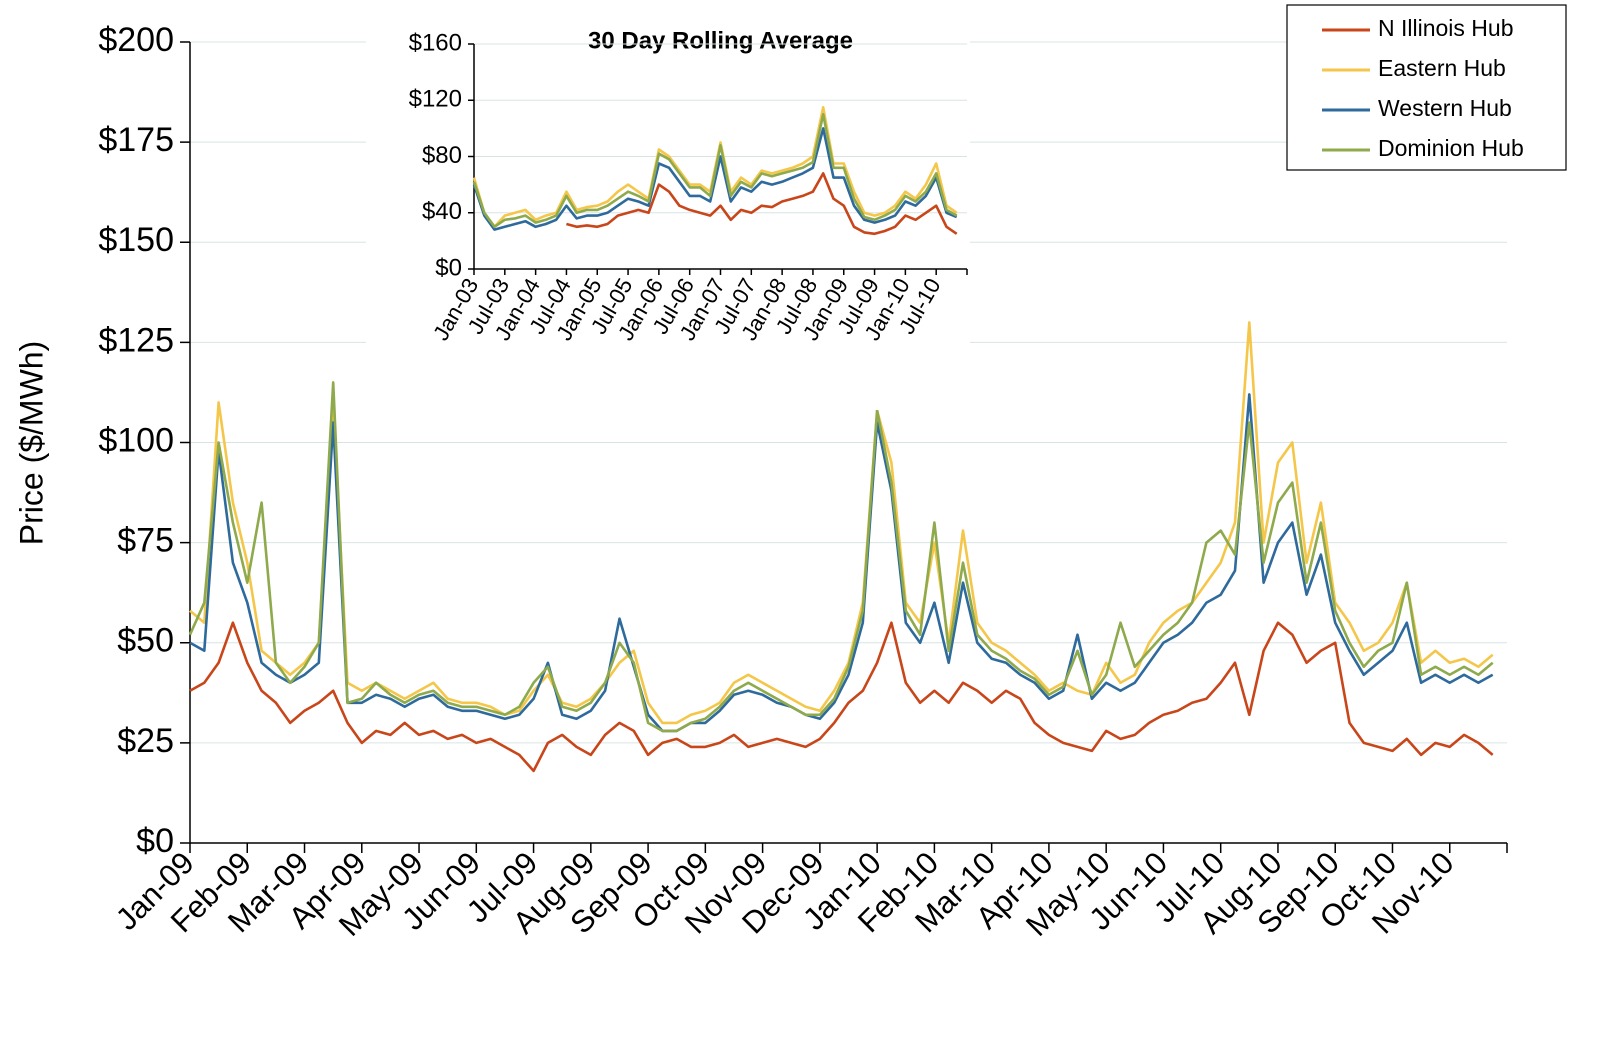 Image resolution: width=1616 pixels, height=1055 pixels. Describe the element at coordinates (442, 211) in the screenshot. I see `y-tick-label: $40` at that location.